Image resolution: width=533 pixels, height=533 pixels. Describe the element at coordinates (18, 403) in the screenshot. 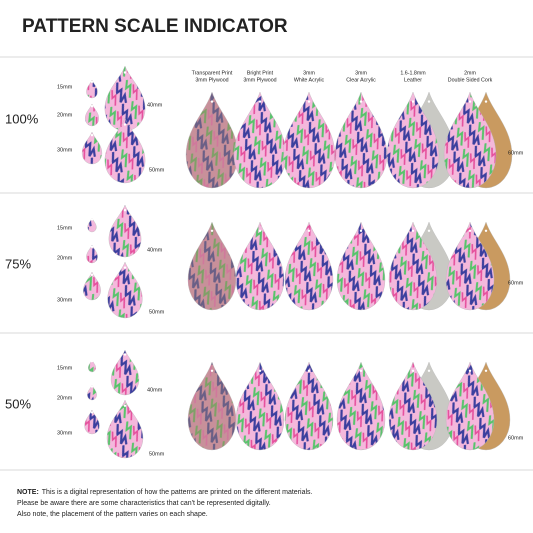

I see `scale-label: 50%` at that location.